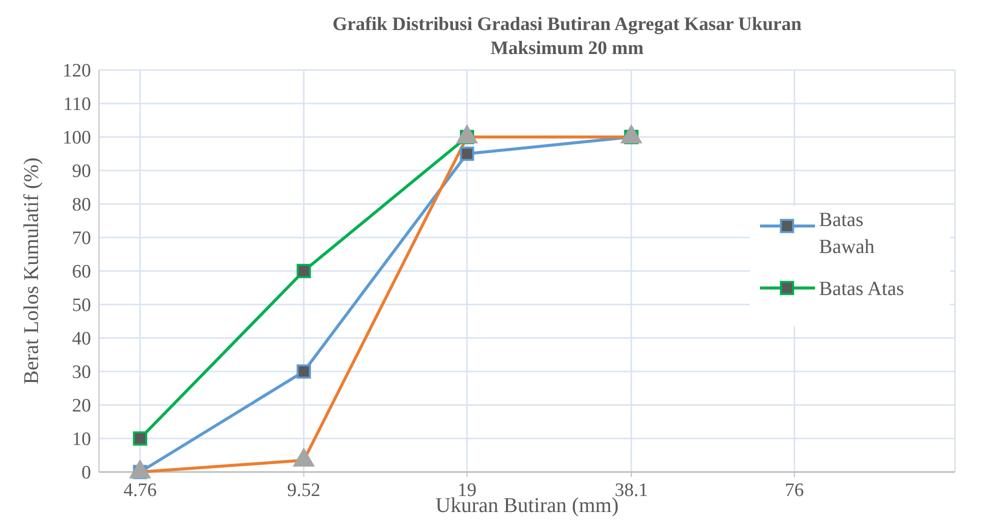 The width and height of the screenshot is (983, 529). Describe the element at coordinates (86, 473) in the screenshot. I see `y-tick-label: 0` at that location.